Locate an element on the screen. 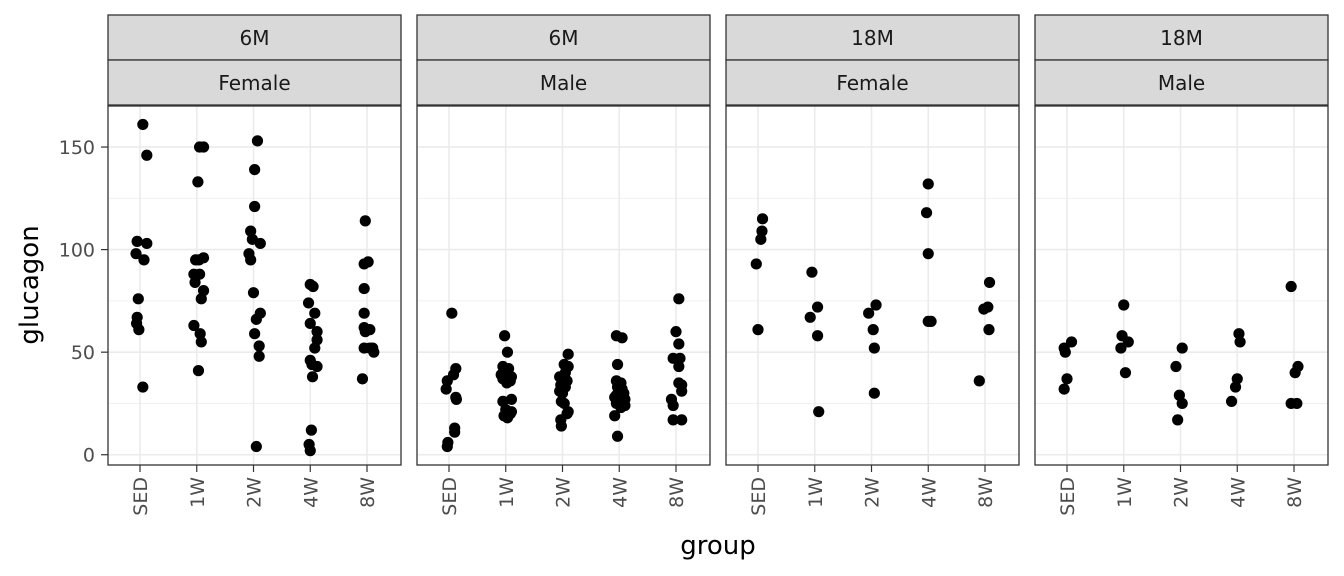 Image resolution: width=1344 pixels, height=576 pixels. y-tick-label: 50 is located at coordinates (83, 353).